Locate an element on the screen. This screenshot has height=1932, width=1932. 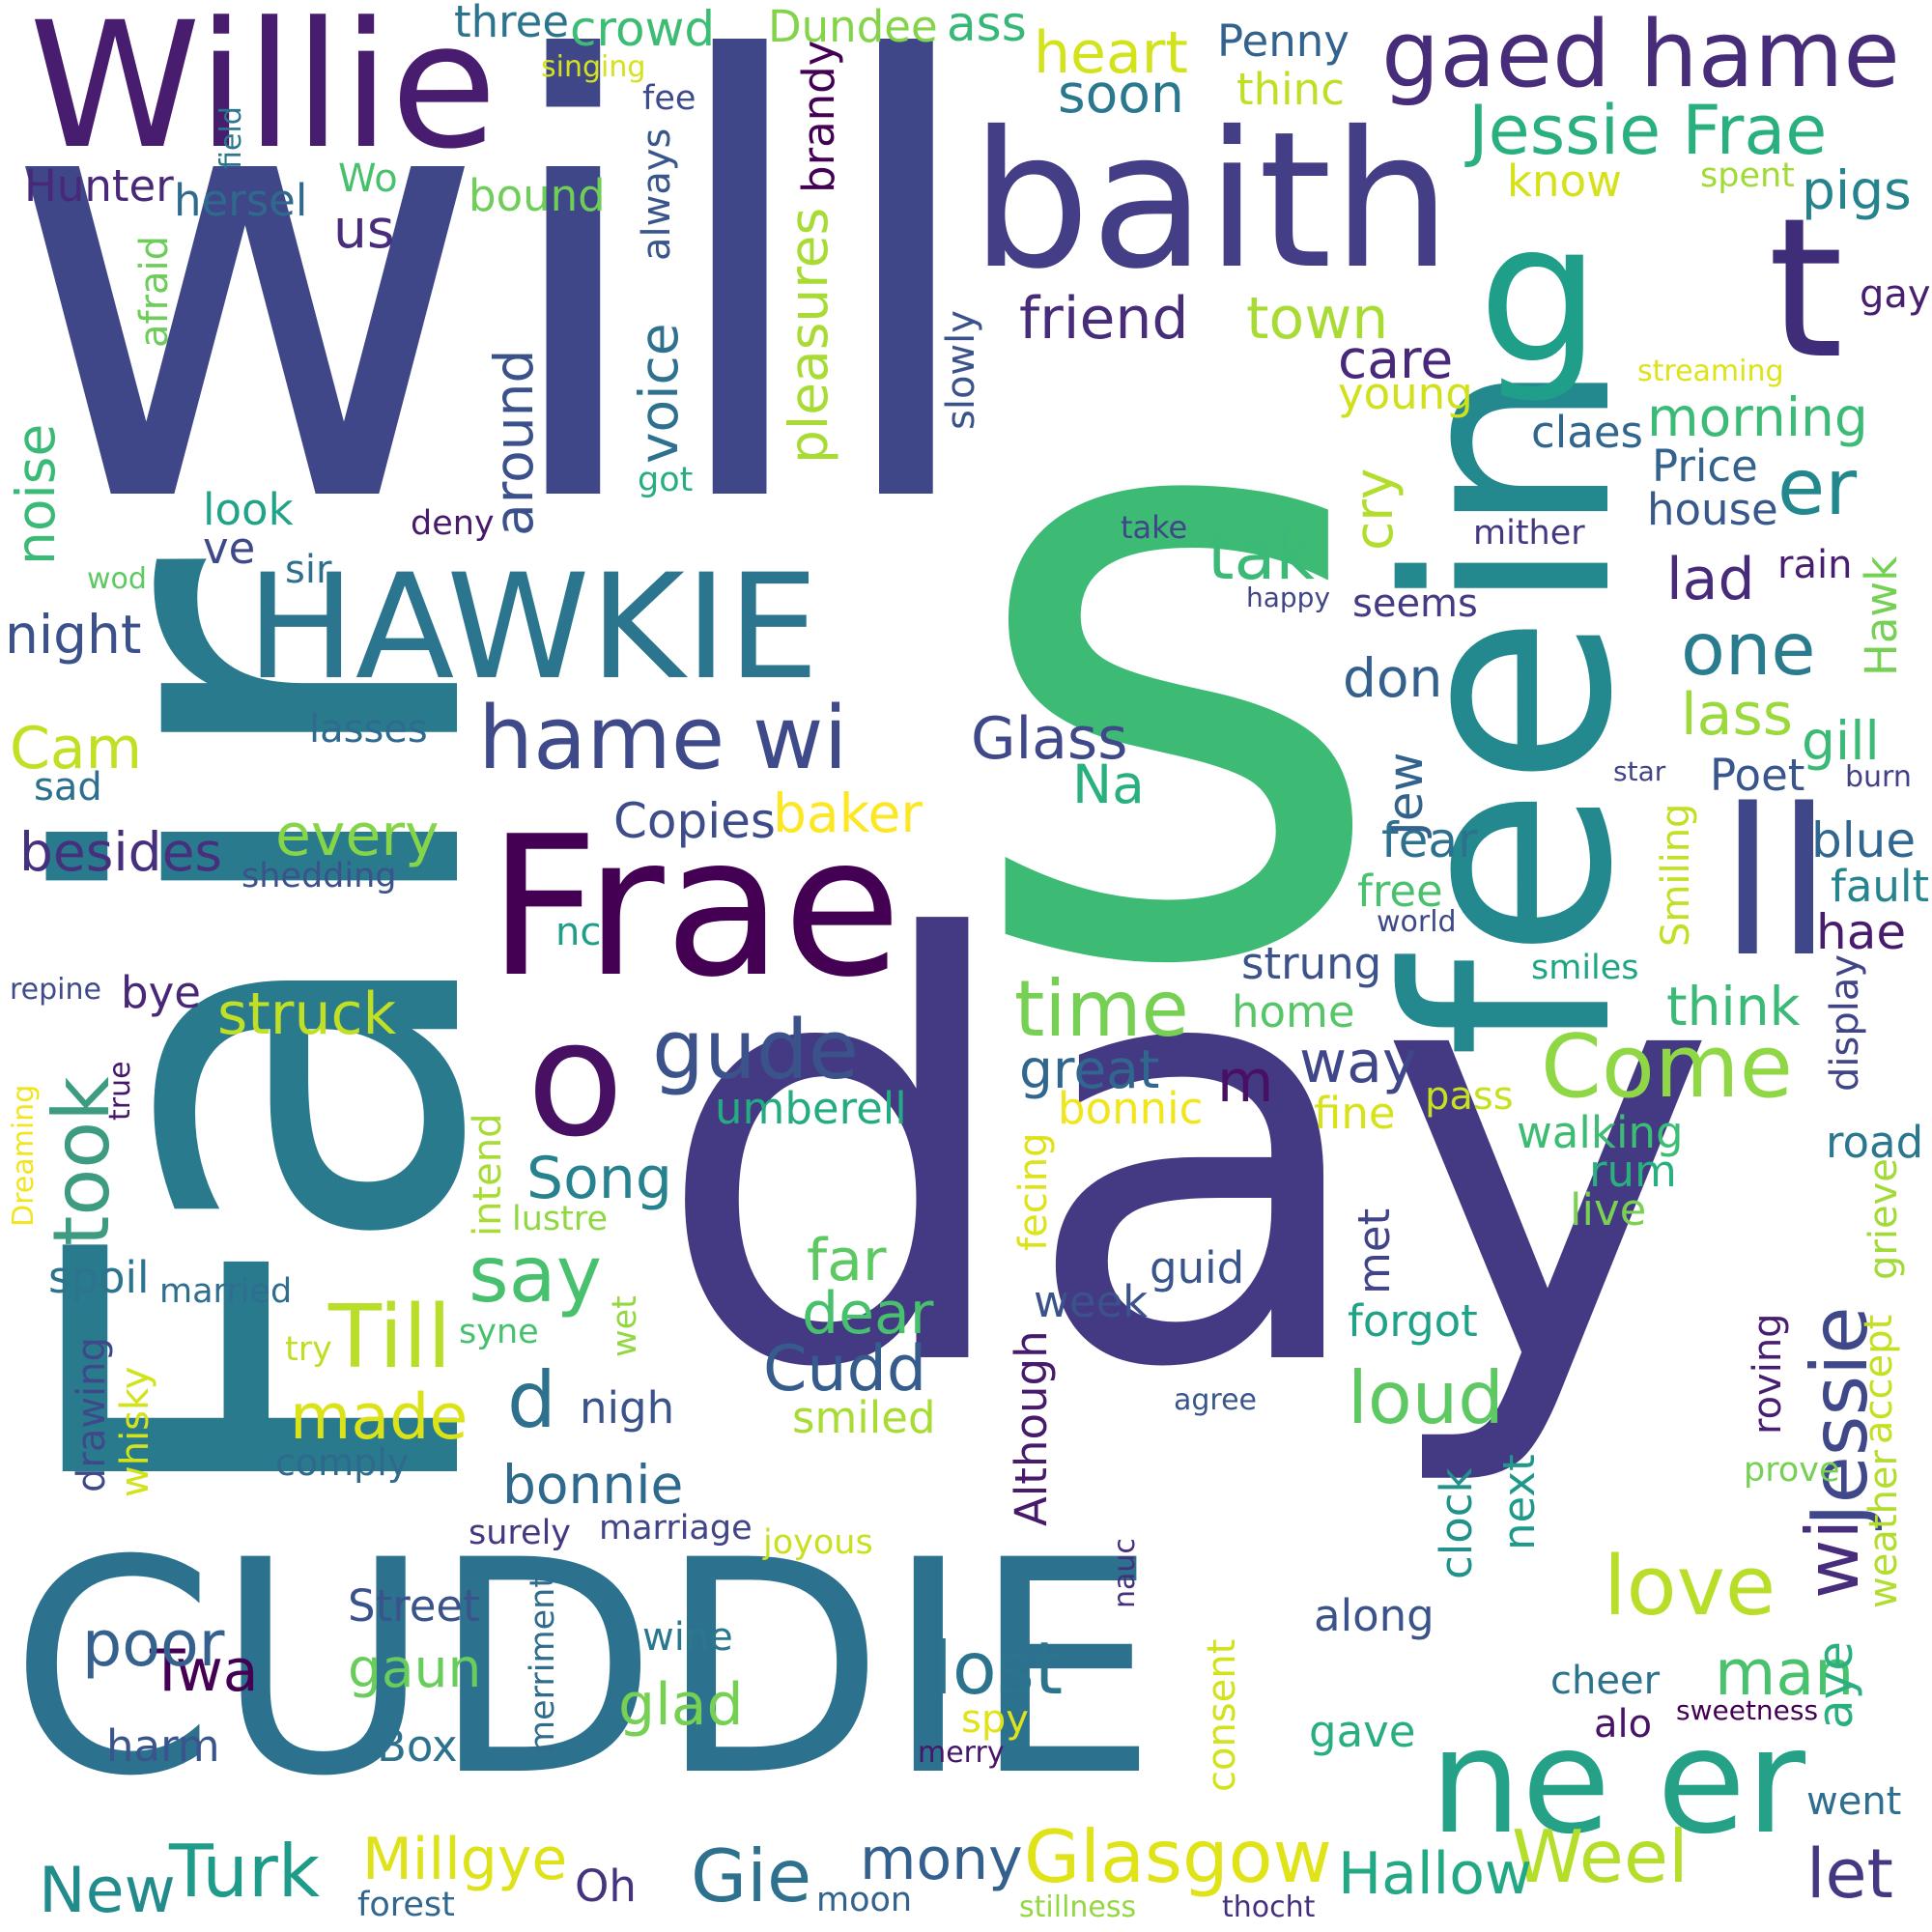
word-forest: forest is located at coordinates (406, 1905).